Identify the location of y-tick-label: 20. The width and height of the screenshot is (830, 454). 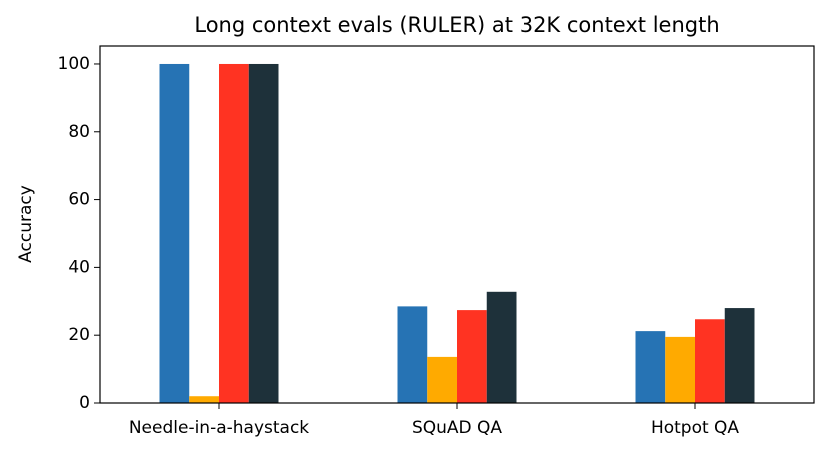
(79, 335).